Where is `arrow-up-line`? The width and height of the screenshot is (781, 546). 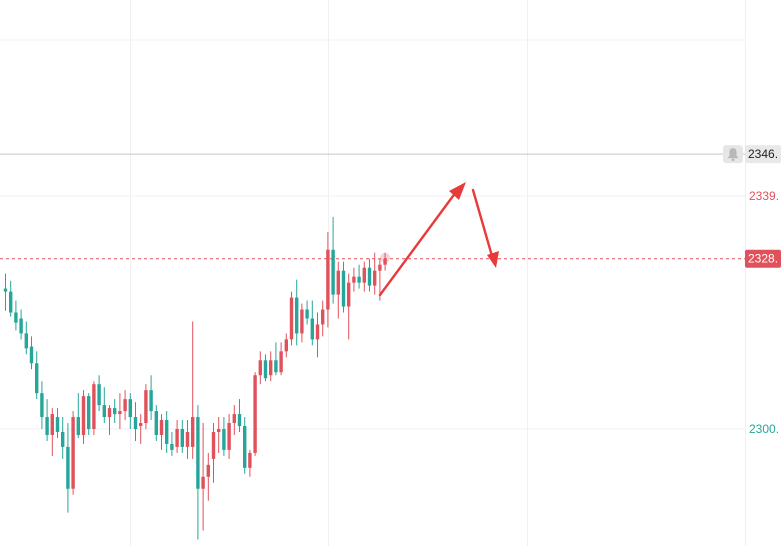
arrow-up-line is located at coordinates (418, 243).